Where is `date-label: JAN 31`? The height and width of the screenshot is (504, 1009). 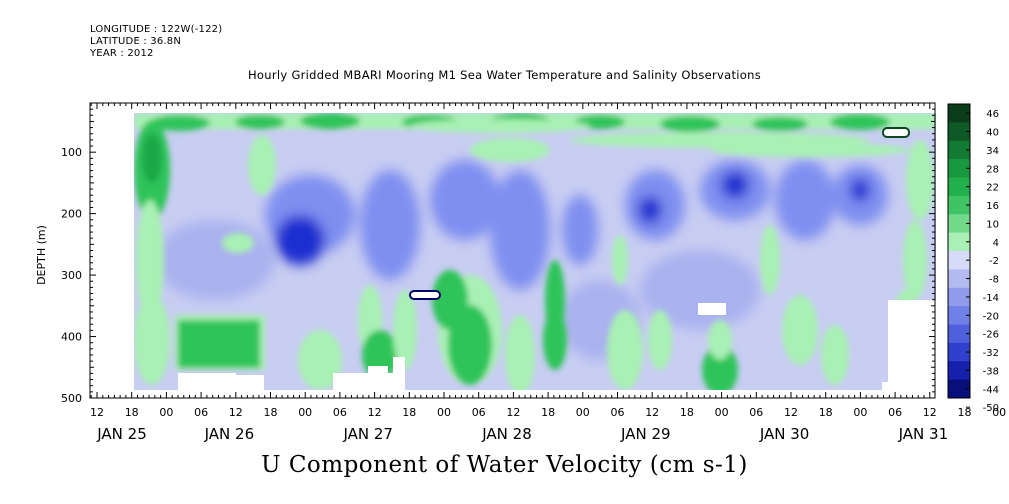 date-label: JAN 31 is located at coordinates (923, 434).